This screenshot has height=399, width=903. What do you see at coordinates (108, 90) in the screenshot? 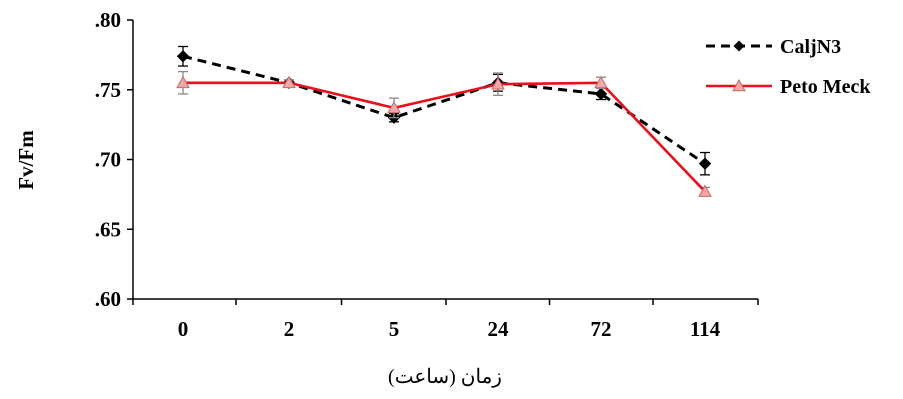
I see `y-tick-label: .75` at bounding box center [108, 90].